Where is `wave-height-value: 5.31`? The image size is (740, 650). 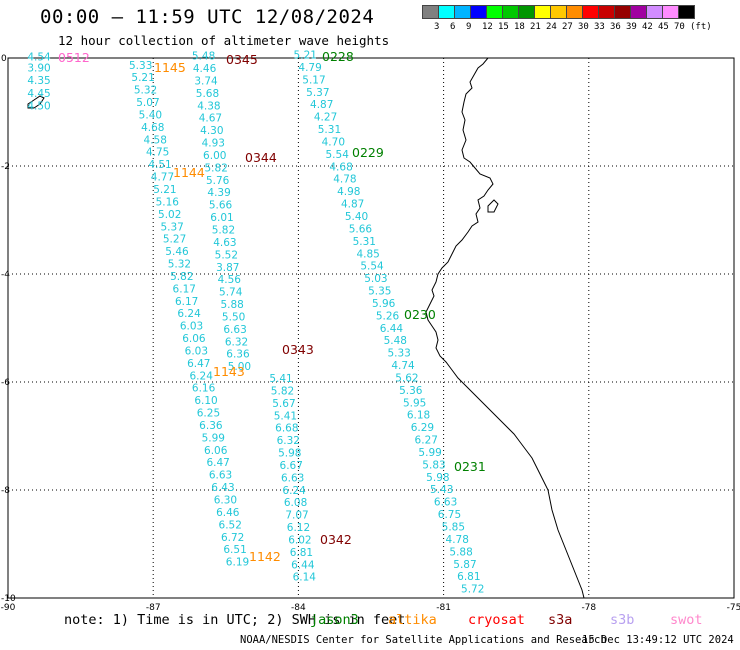 wave-height-value: 5.31 is located at coordinates (364, 242).